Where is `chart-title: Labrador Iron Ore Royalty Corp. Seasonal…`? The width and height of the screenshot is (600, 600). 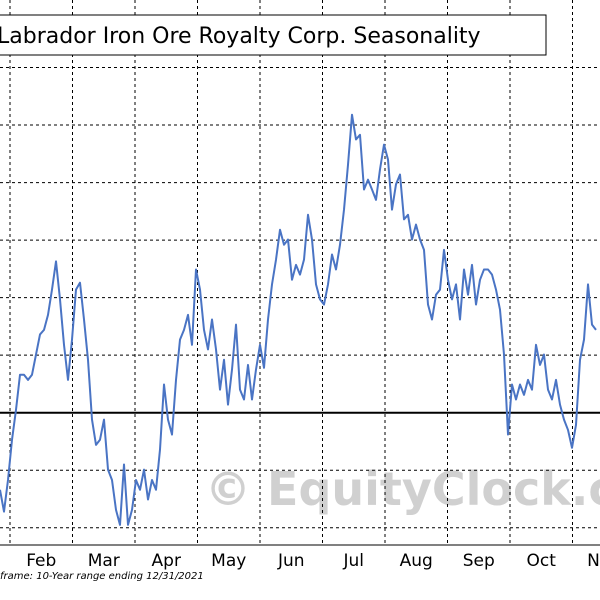 chart-title: Labrador Iron Ore Royalty Corp. Seasonal… is located at coordinates (240, 36).